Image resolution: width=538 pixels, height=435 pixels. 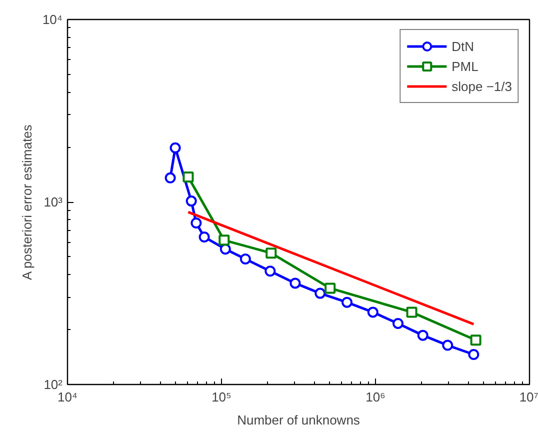 What do you see at coordinates (52, 19) in the screenshot?
I see `y-tick-label: 10⁴` at bounding box center [52, 19].